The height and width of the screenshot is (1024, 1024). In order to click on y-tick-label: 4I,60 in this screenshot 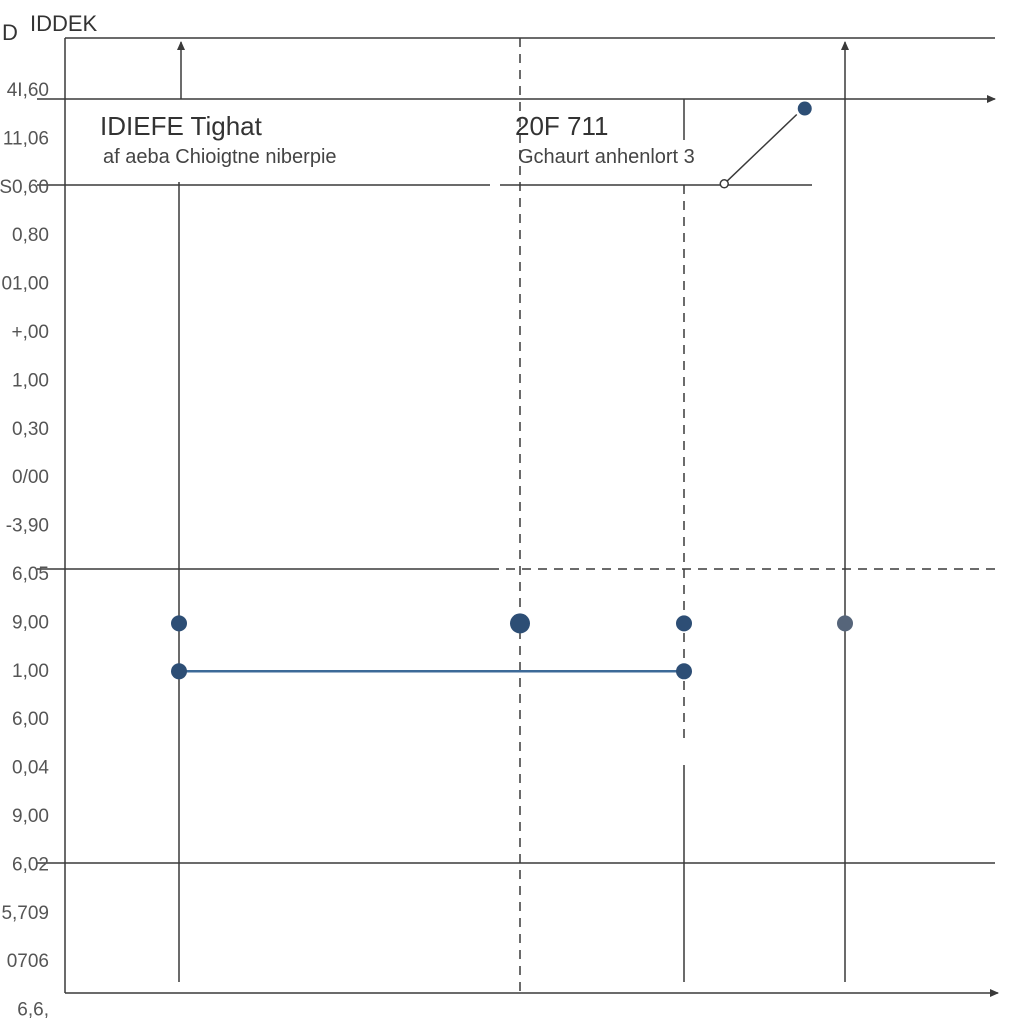, I will do `click(28, 90)`.